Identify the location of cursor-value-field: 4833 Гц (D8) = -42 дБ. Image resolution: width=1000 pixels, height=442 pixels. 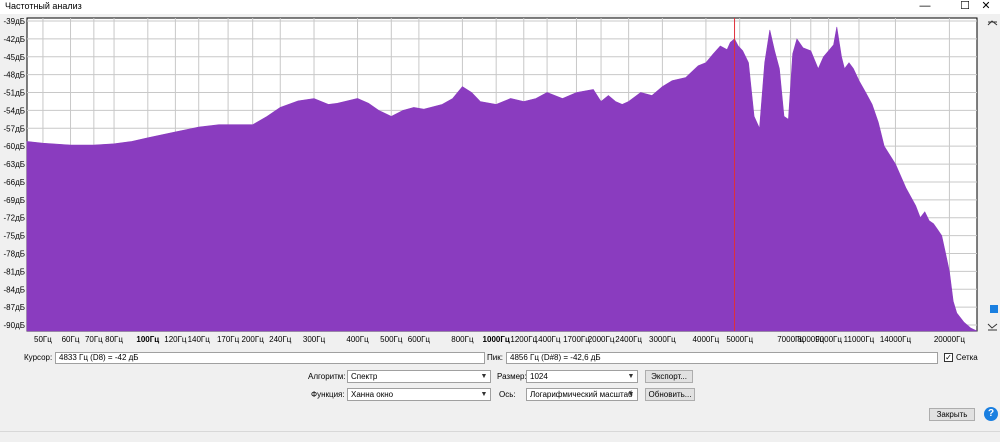
(270, 358).